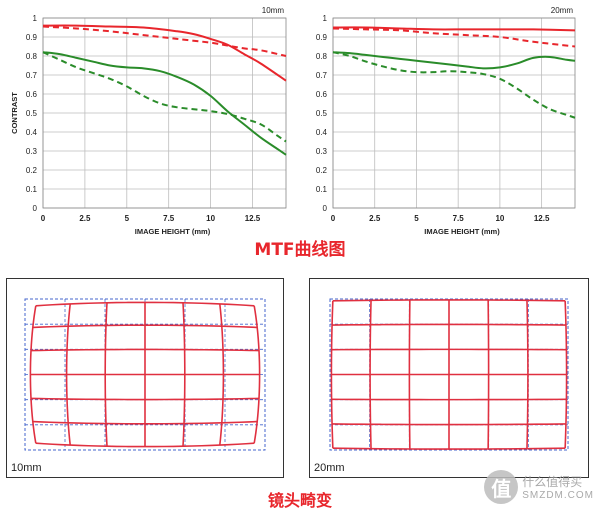  I want to click on distortion-label-10mm: 10mm, so click(26, 468).